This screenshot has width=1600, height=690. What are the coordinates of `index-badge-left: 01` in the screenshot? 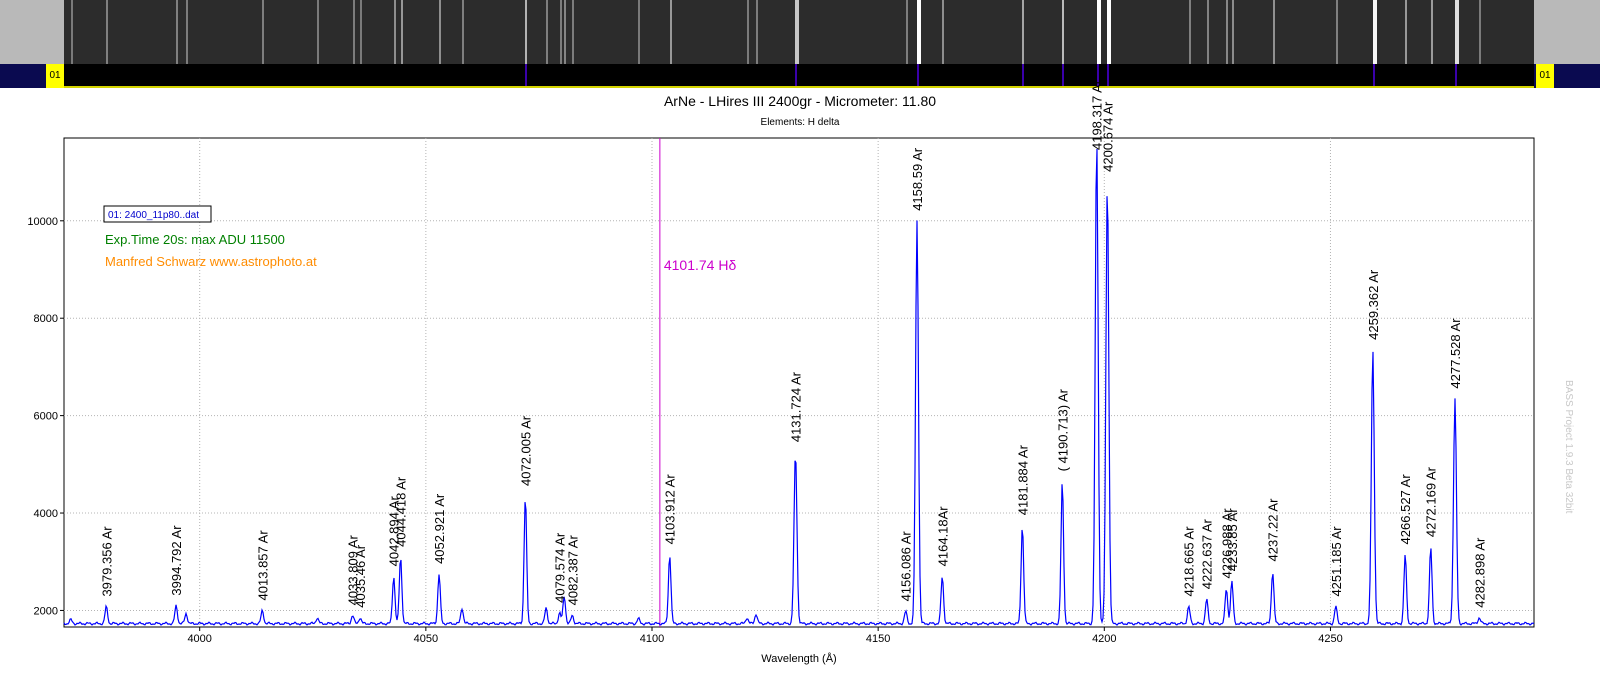 It's located at (55, 76).